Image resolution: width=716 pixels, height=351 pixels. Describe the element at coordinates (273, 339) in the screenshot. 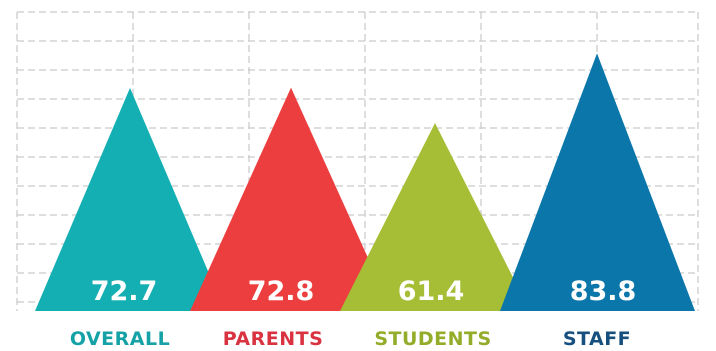

I see `category-label-parents: PARENTS` at that location.